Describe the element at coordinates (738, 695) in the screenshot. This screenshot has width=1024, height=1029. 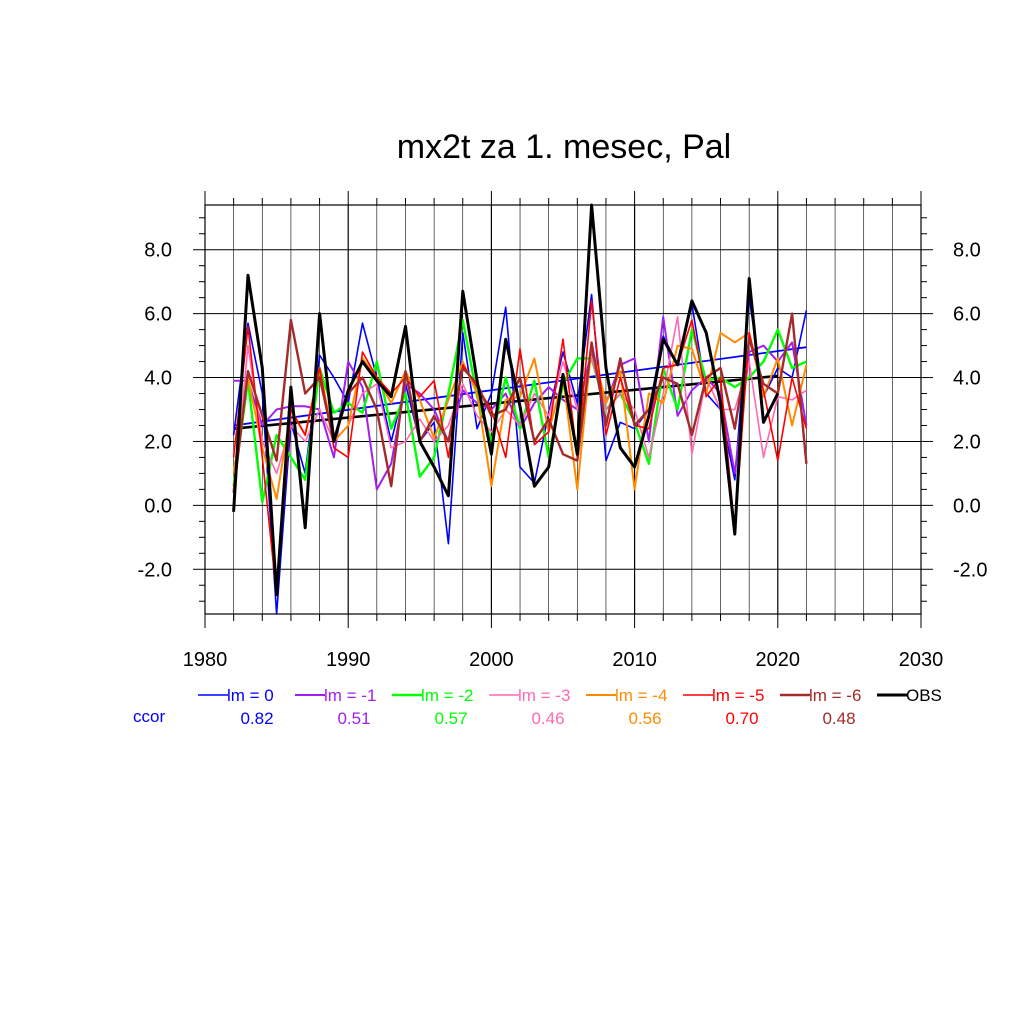
I see `legend-label: lm = -5` at that location.